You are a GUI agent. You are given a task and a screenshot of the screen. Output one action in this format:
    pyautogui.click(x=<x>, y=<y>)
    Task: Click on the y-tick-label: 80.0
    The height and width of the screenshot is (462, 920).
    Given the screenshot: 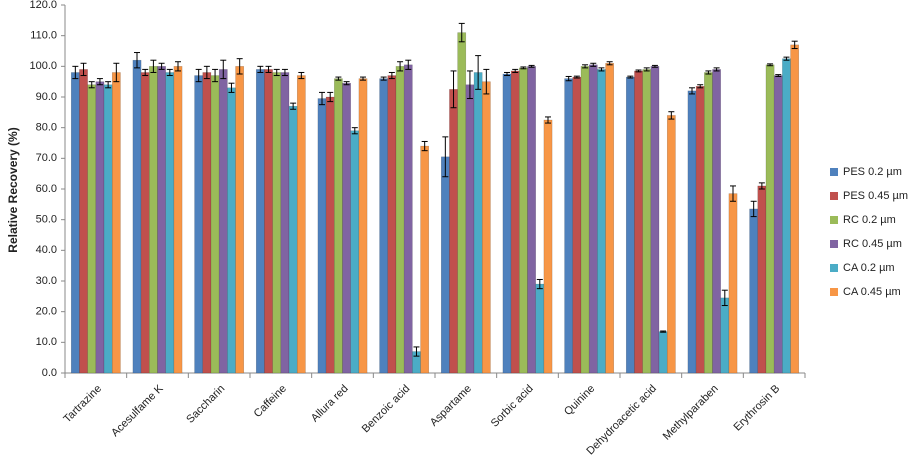 What is the action you would take?
    pyautogui.click(x=46, y=128)
    